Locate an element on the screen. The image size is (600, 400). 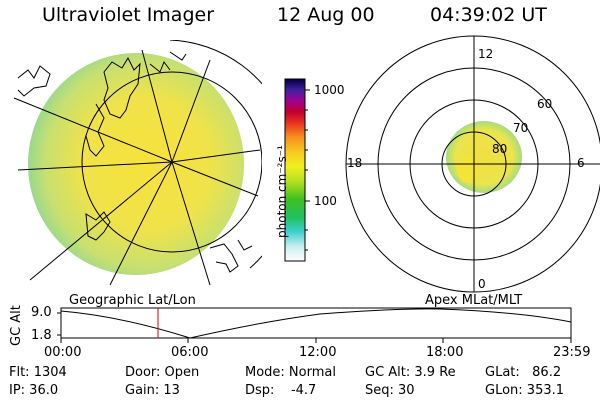
polar-label-top: 12 is located at coordinates (486, 54).